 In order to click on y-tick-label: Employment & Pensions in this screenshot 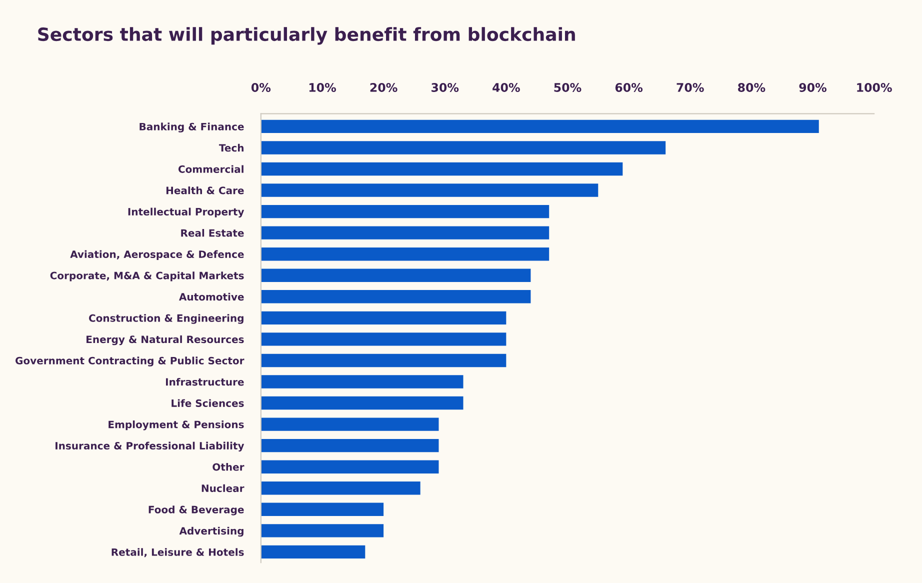, I will do `click(176, 425)`.